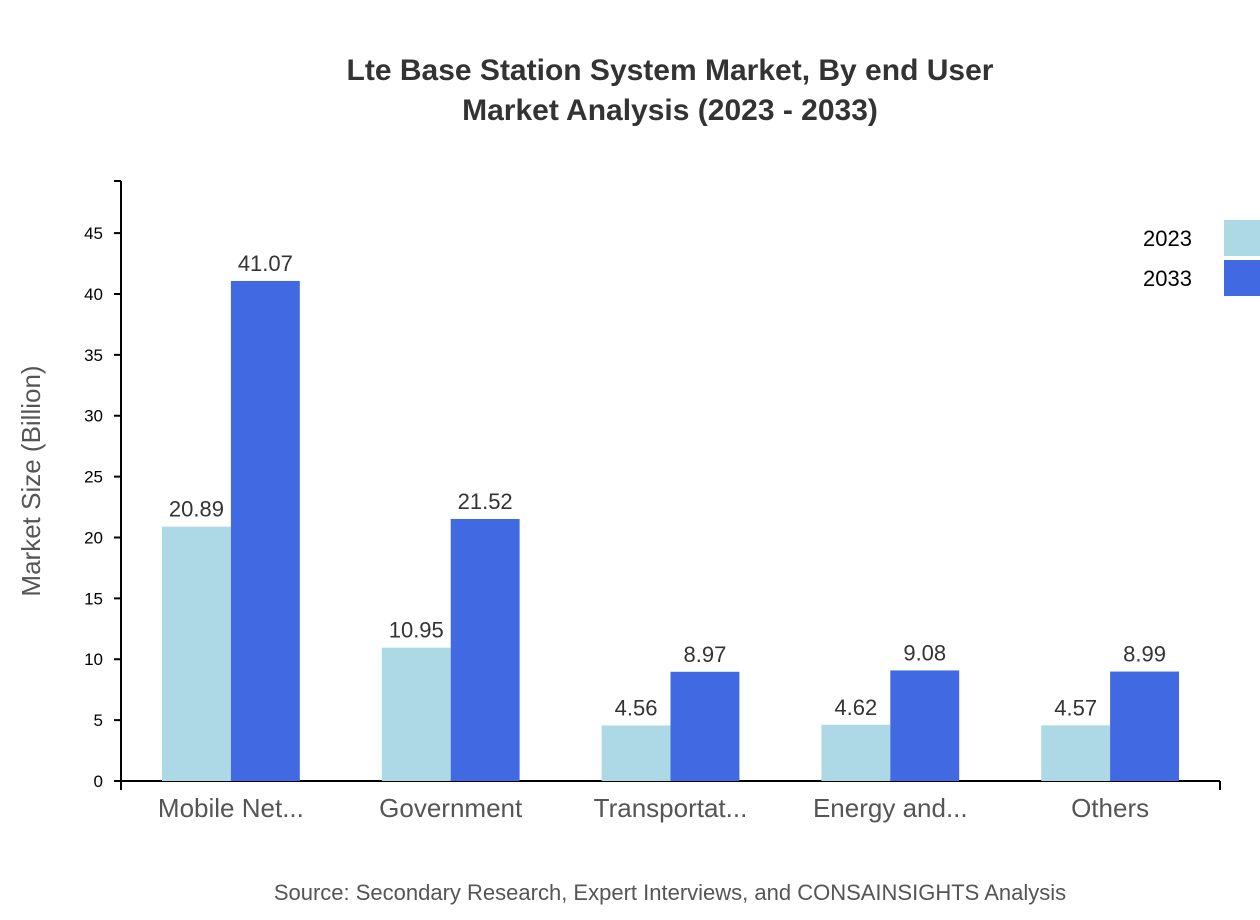 The width and height of the screenshot is (1260, 920). I want to click on y-tick-label: 40, so click(93, 294).